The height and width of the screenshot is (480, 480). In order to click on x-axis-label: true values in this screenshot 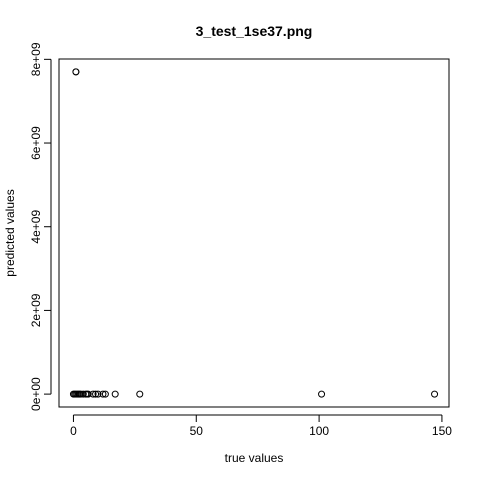, I will do `click(254, 458)`.